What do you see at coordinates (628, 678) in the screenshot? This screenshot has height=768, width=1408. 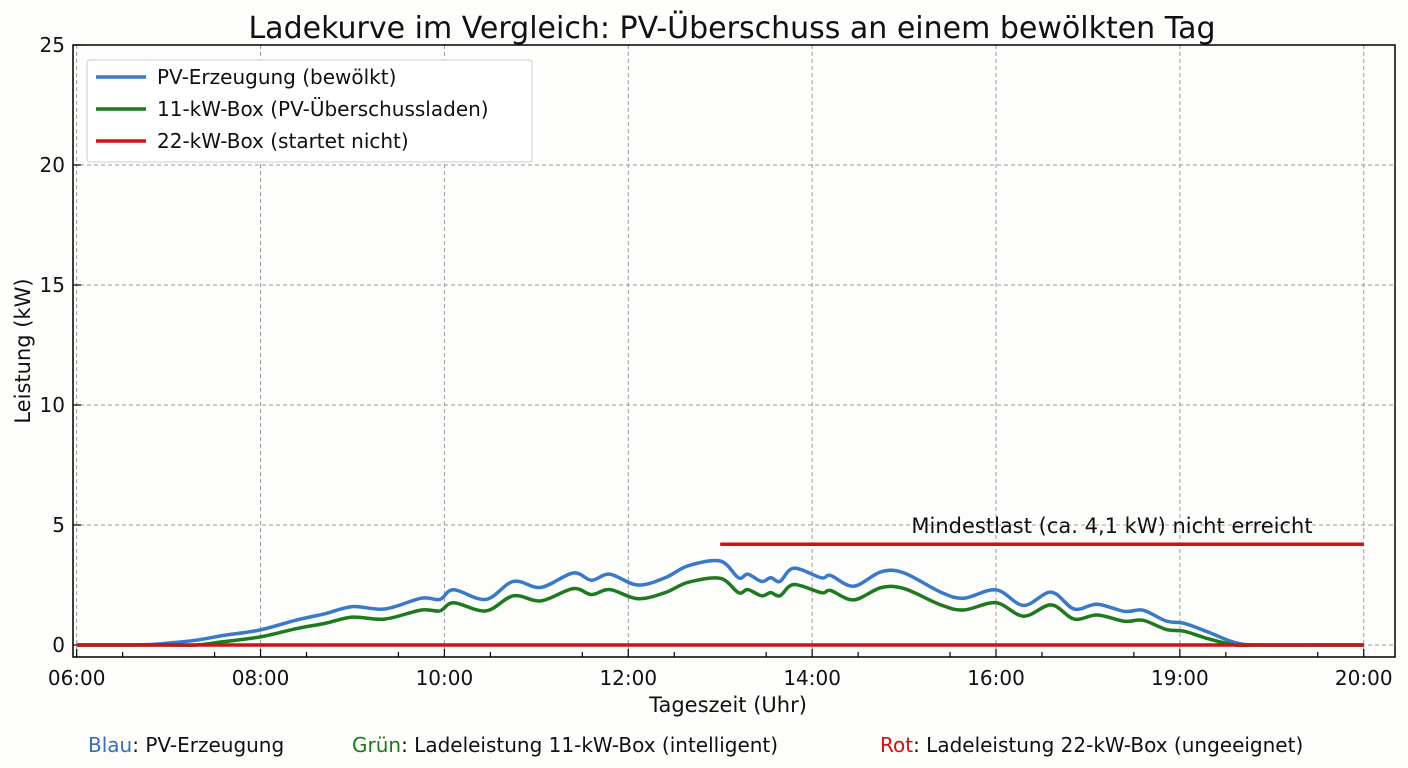 I see `x-tick-label: 12:00` at bounding box center [628, 678].